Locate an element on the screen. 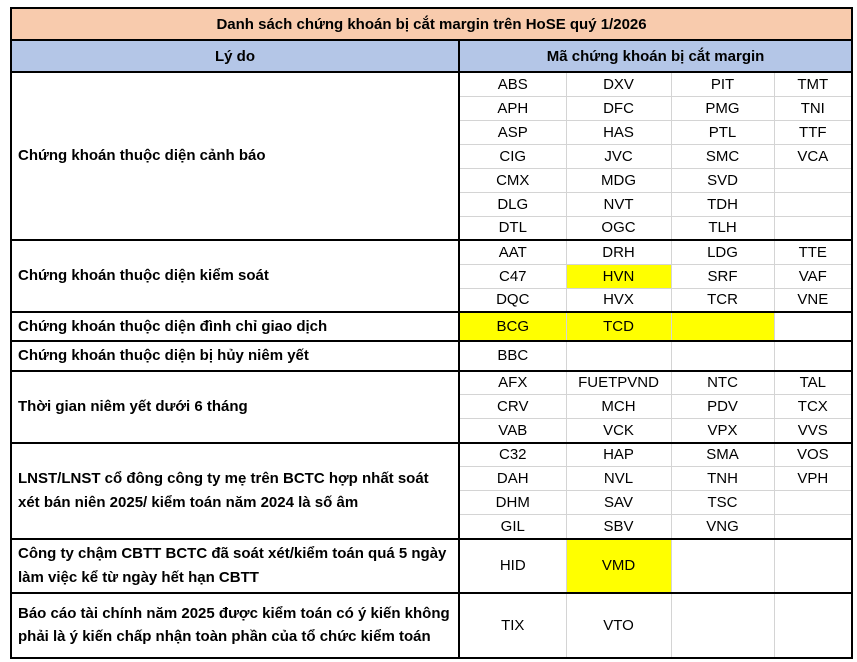 Image resolution: width=857 pixels, height=662 pixels. stock-code-cell: TLH is located at coordinates (722, 228).